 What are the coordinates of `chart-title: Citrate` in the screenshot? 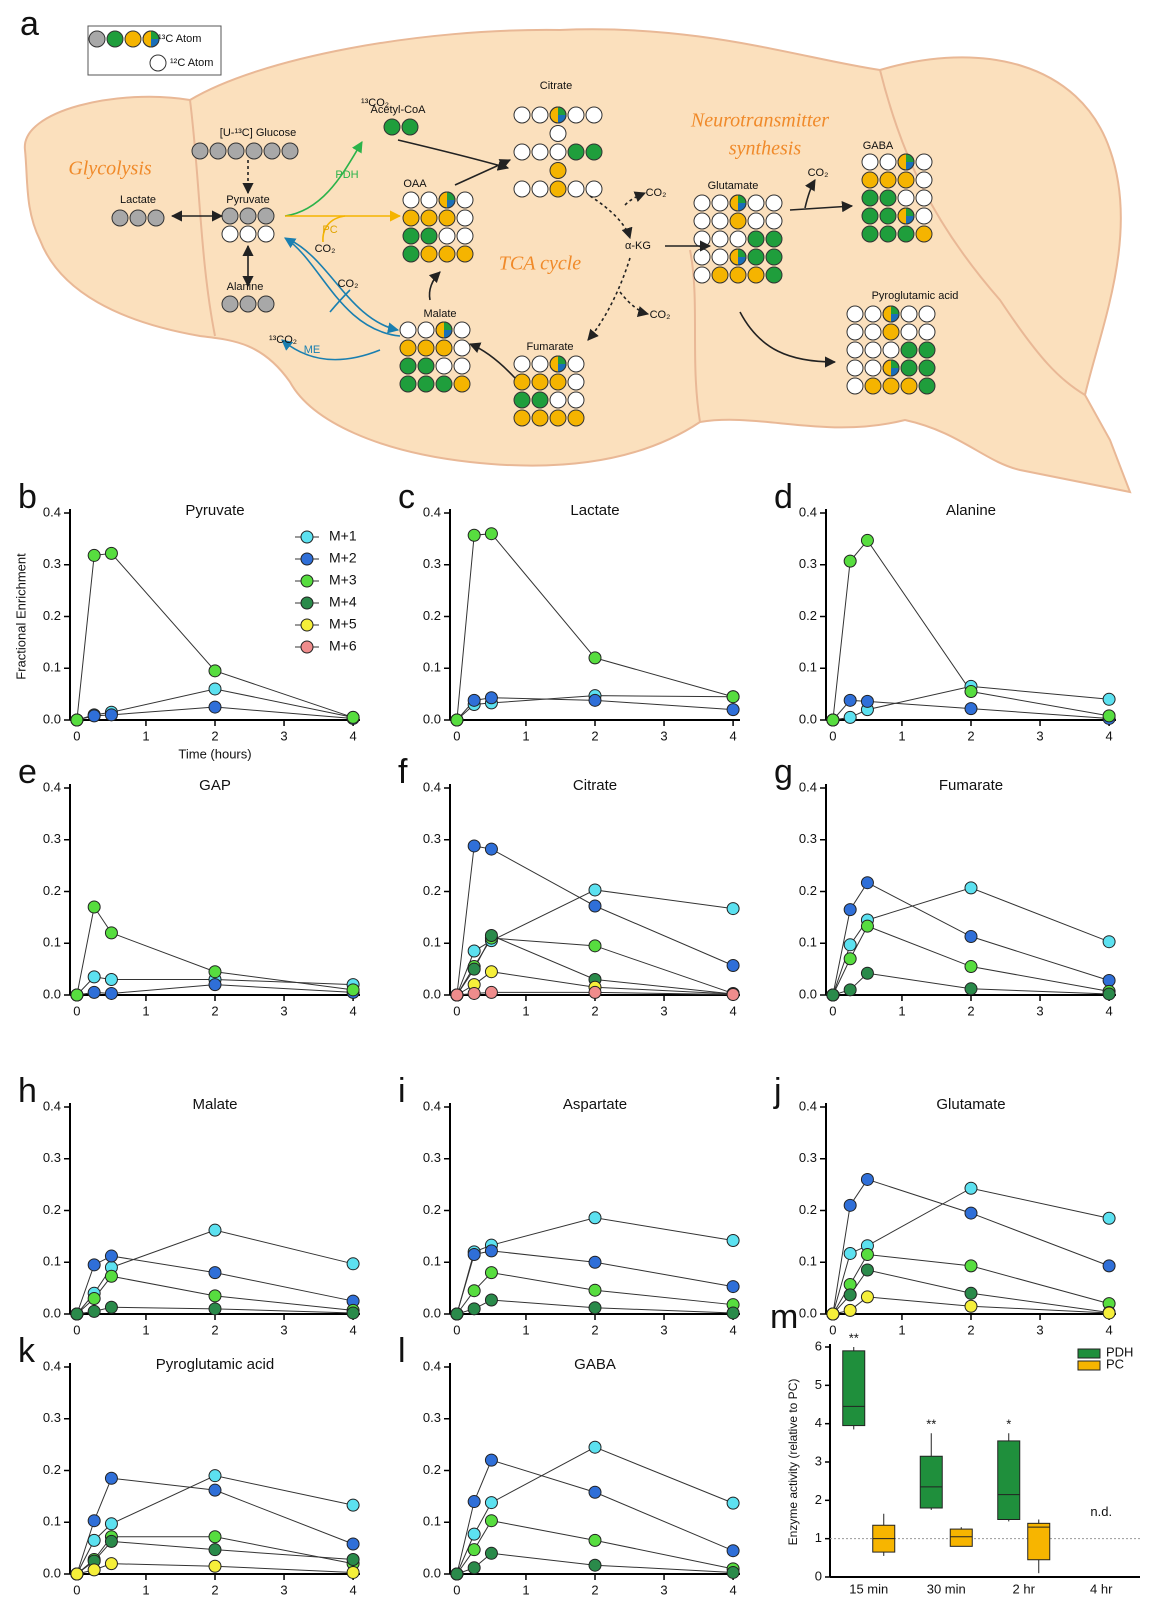 It's located at (595, 785).